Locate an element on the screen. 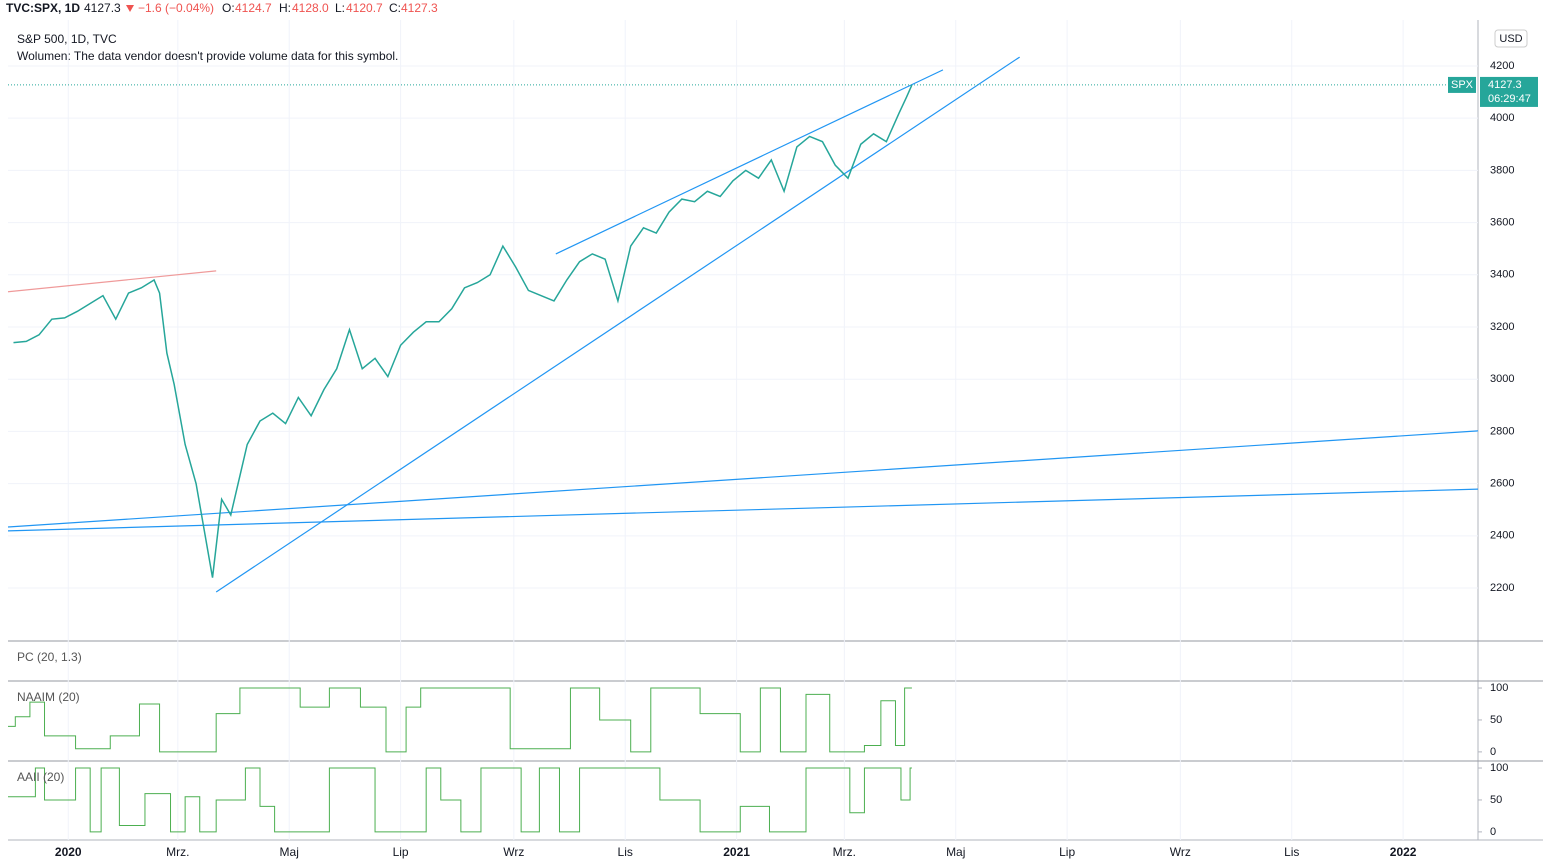  symbol: TVC:SPX, 1D is located at coordinates (43, 8).